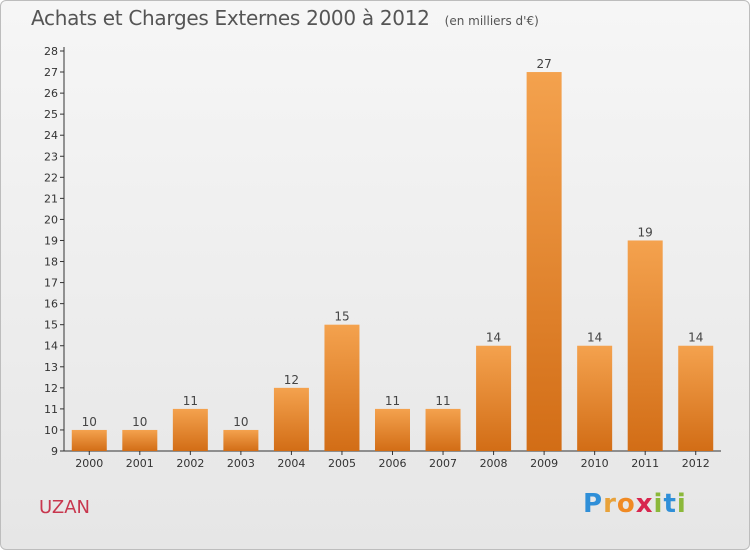 The image size is (750, 550). What do you see at coordinates (51, 135) in the screenshot?
I see `y-tick-label: 24` at bounding box center [51, 135].